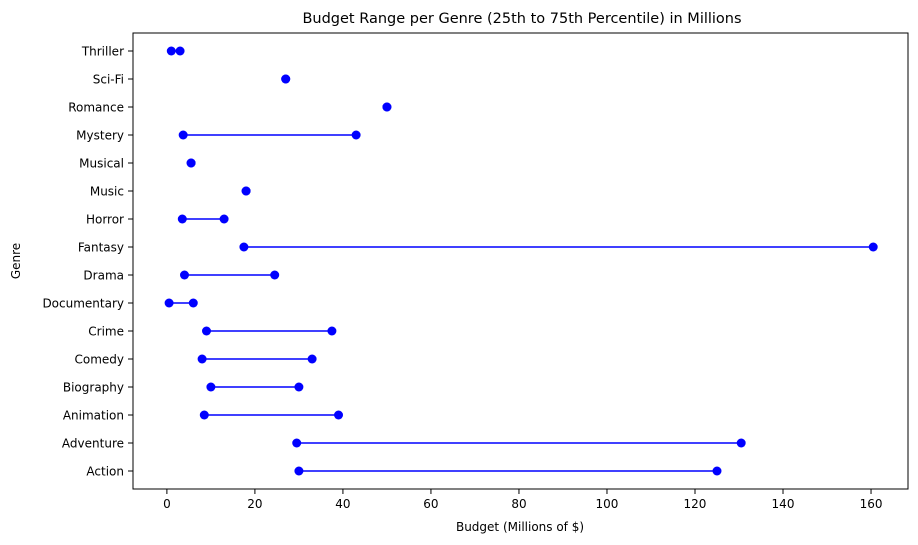  I want to click on low-point-drama, so click(184, 275).